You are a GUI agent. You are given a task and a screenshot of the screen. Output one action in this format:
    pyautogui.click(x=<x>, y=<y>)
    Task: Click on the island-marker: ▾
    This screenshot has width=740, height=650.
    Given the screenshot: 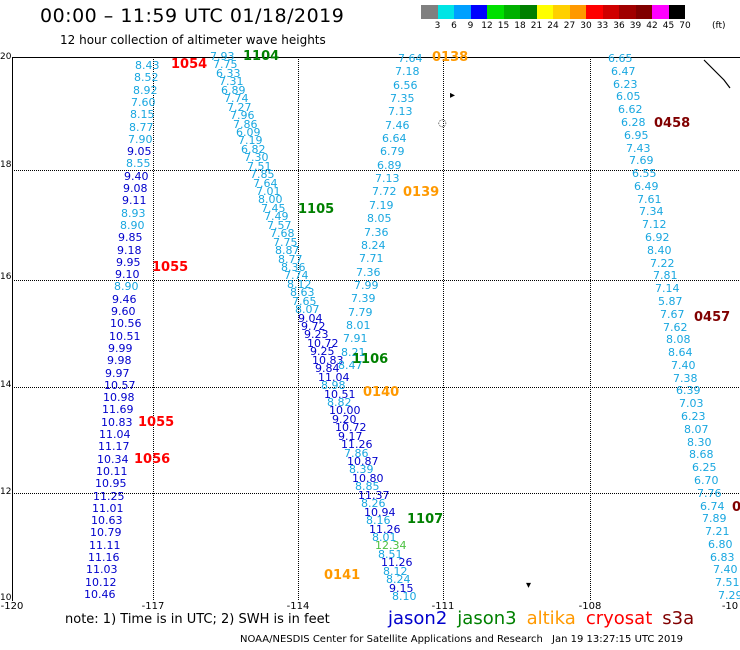 What is the action you would take?
    pyautogui.click(x=529, y=585)
    